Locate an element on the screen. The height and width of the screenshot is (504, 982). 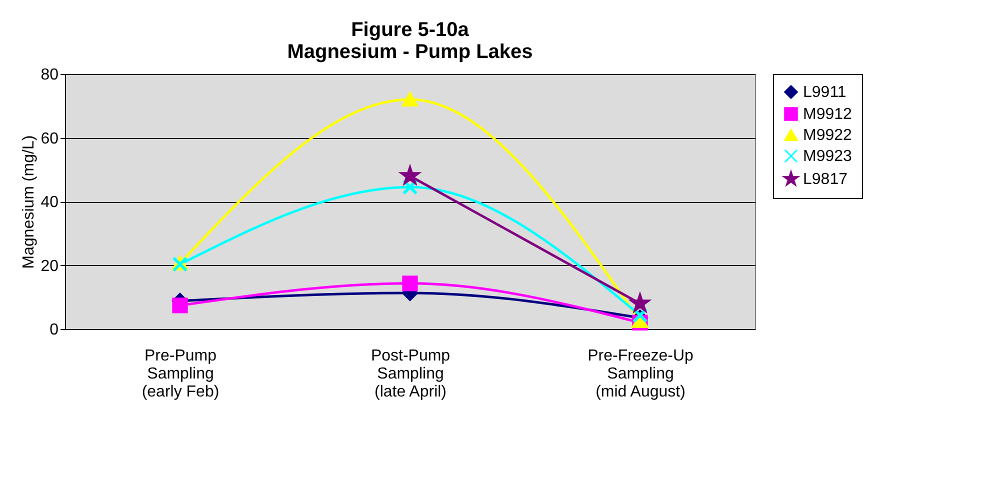
x-tick-label: Pre-Freeze-Up Sampling (mid August) is located at coordinates (641, 374).